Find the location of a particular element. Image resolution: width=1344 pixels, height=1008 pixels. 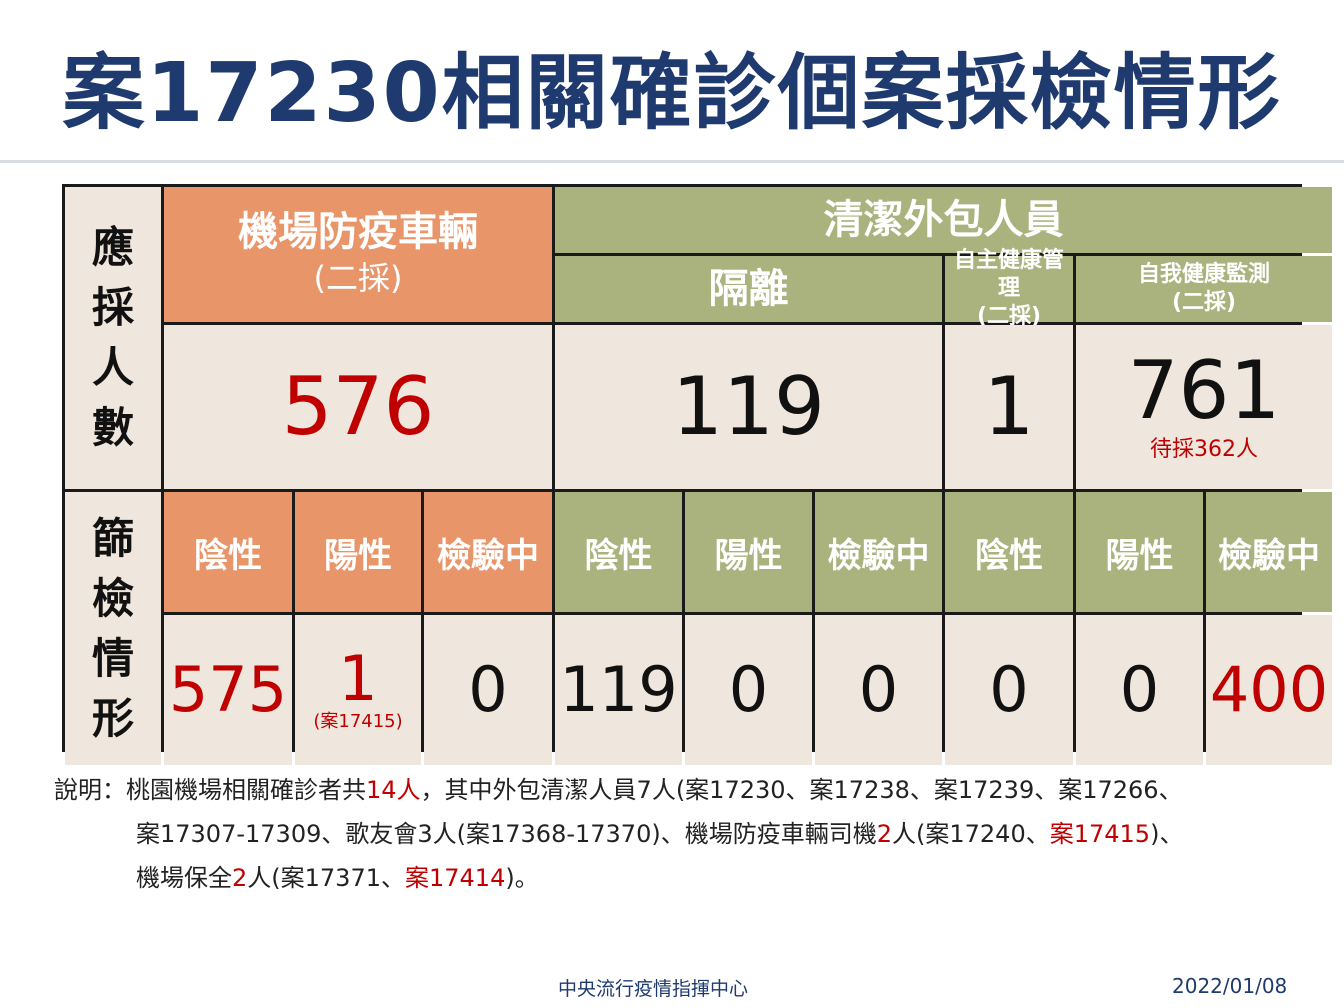

description-segment: ，其中外包清潔人員7人(案17230、案17238、案17239、案17266、 is located at coordinates (801, 790).